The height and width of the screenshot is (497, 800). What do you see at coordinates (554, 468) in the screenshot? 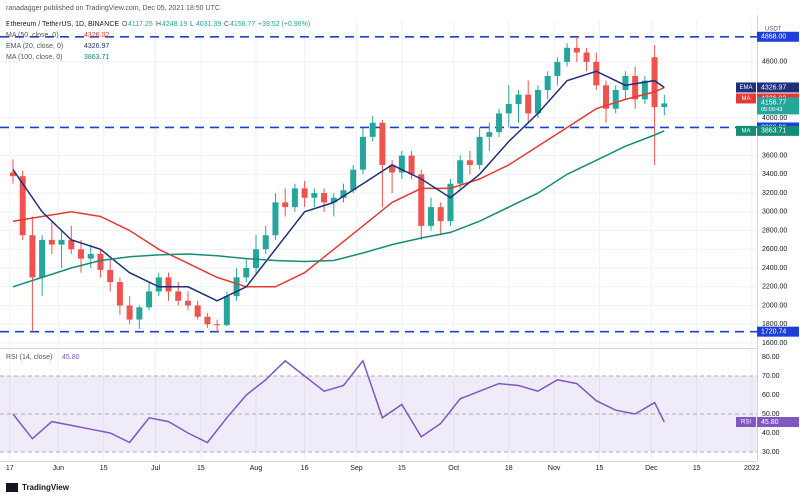
I see `x-tick-label: Nov` at bounding box center [554, 468].